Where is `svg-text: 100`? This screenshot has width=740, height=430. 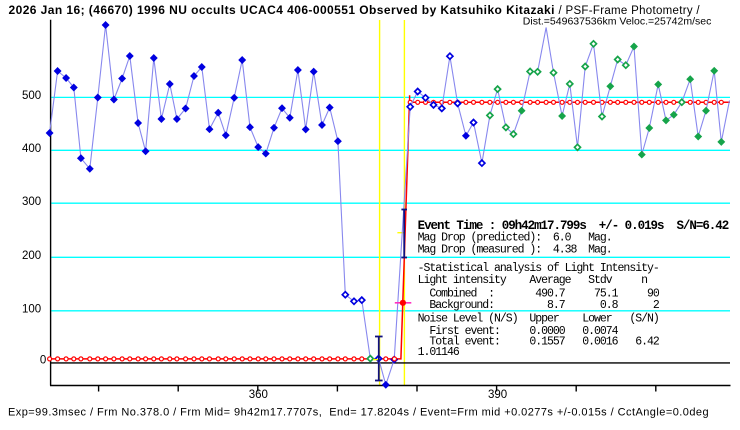
svg-text: 100 is located at coordinates (31, 310).